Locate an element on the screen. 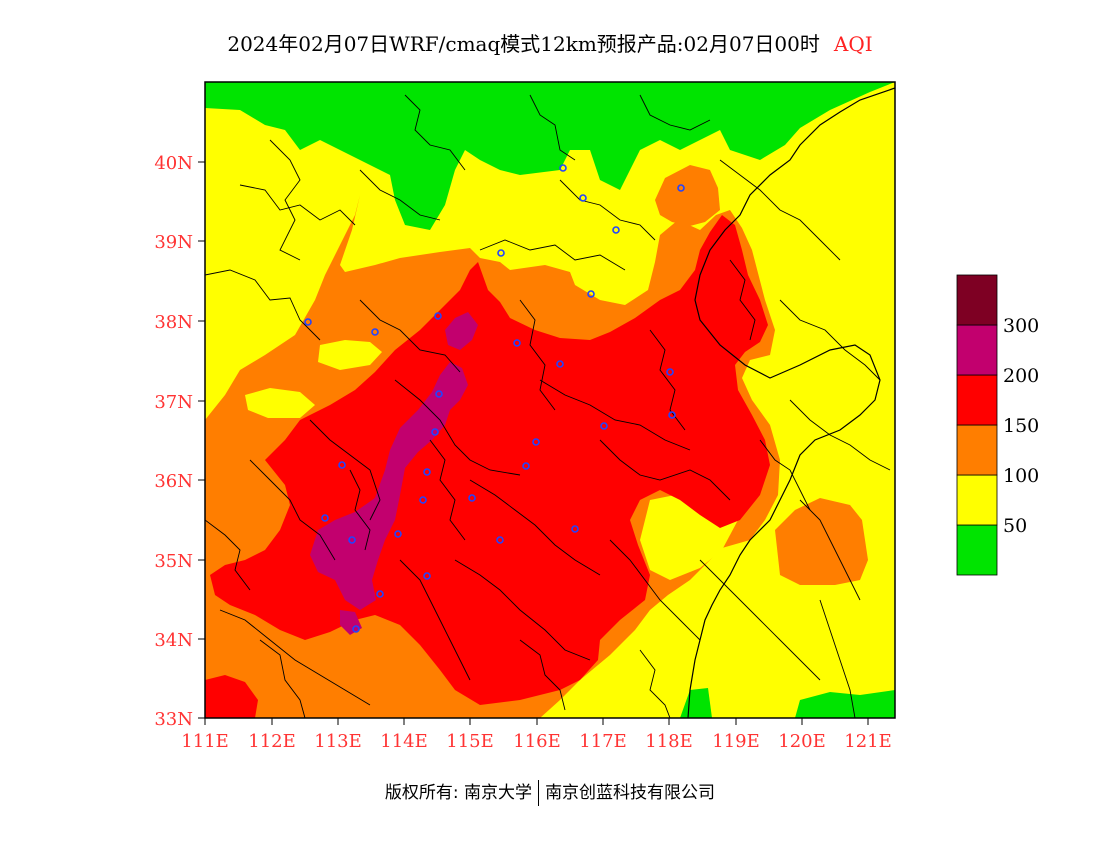 This screenshot has width=1100, height=850. lon-label: 113E is located at coordinates (338, 741).